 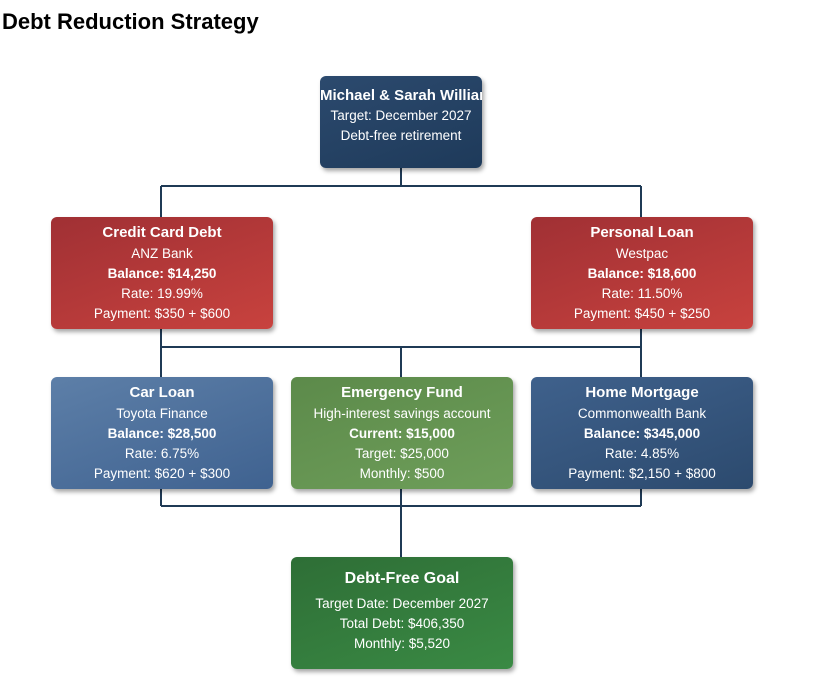 I want to click on node-balance: Balance: $345,000, so click(x=642, y=433).